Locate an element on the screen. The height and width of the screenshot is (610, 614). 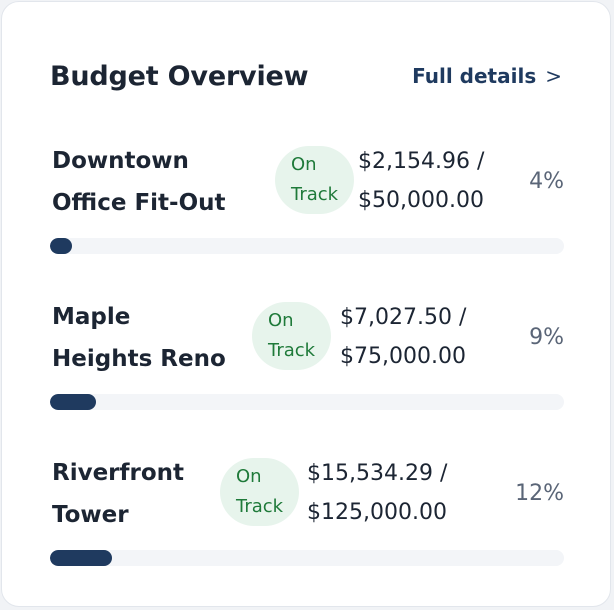
project-name: Riverfront Tower is located at coordinates (118, 494).